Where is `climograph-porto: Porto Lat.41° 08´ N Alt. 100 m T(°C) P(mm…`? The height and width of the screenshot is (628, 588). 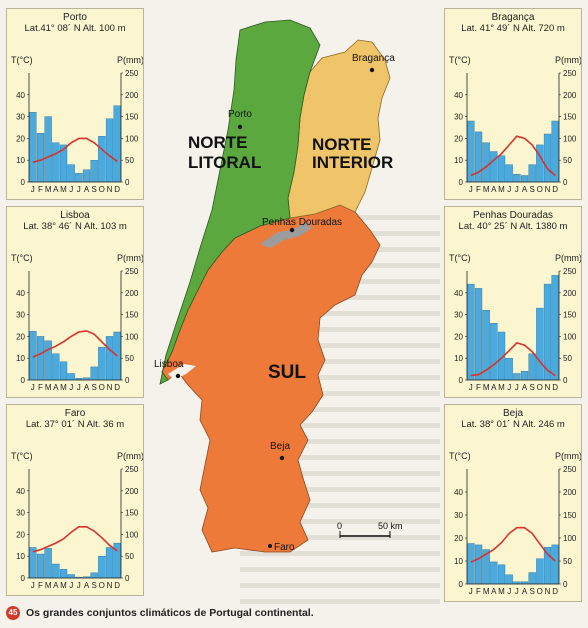
climograph-porto: Porto Lat.41° 08´ N Alt. 100 m T(°C) P(mm… is located at coordinates (75, 104).